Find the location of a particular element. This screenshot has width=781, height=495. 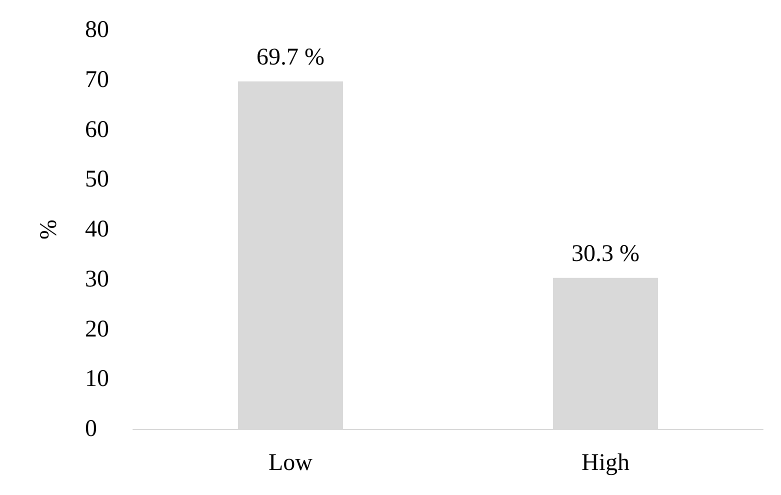

y-tick-label: 60 is located at coordinates (97, 129).